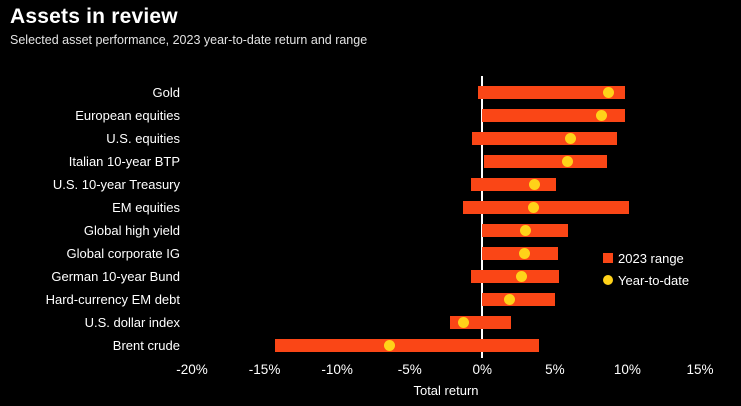  I want to click on legend: 2023 range Year-to-date, so click(646, 272).